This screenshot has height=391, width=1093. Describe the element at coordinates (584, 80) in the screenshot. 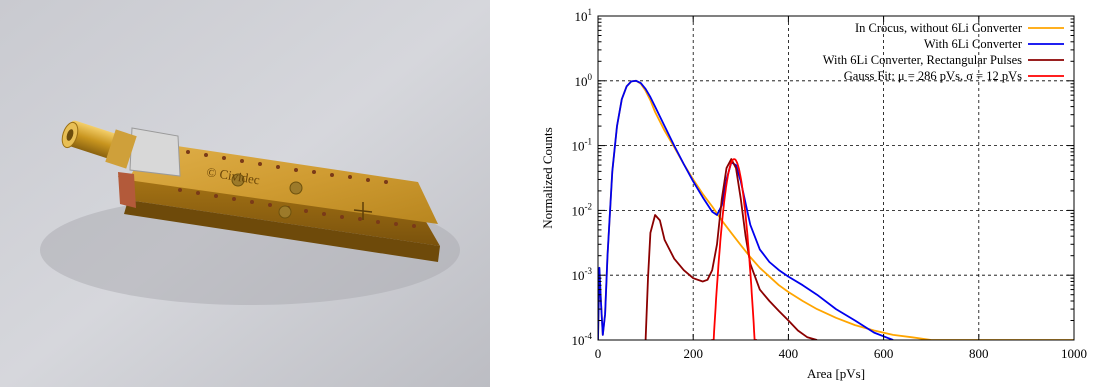

I see `y-tick-label: 10⁰` at that location.